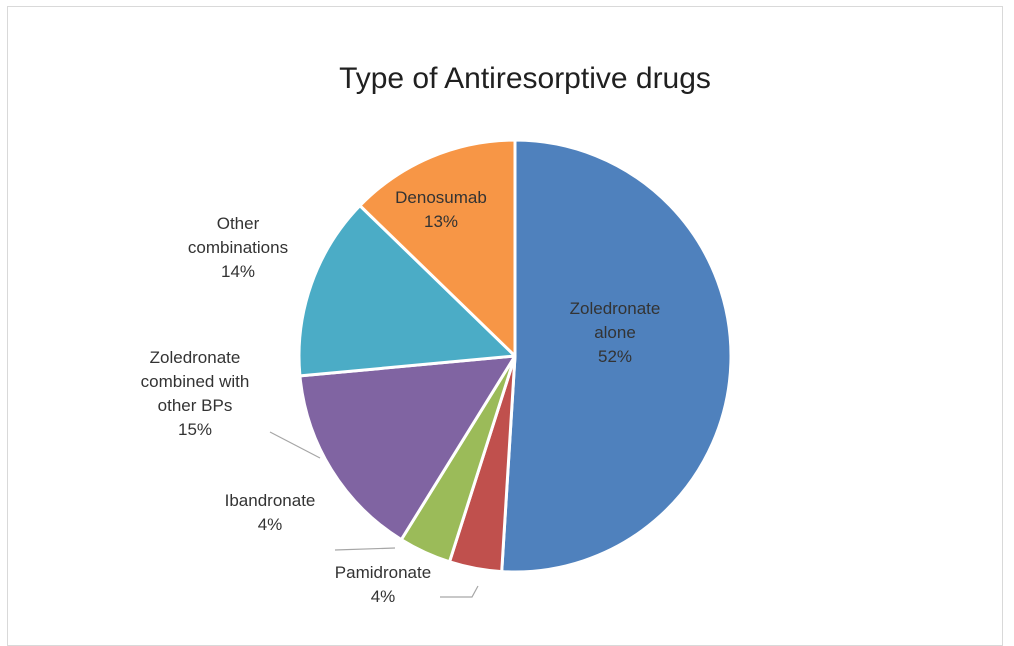  I want to click on data-label-zoledronate-alone: Zoledronate alone 52%, so click(615, 332).